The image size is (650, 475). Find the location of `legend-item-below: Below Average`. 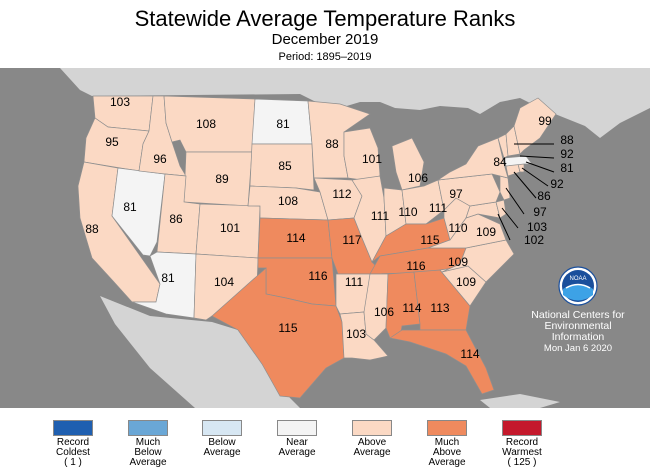

legend-item-below: Below Average is located at coordinates (222, 439).